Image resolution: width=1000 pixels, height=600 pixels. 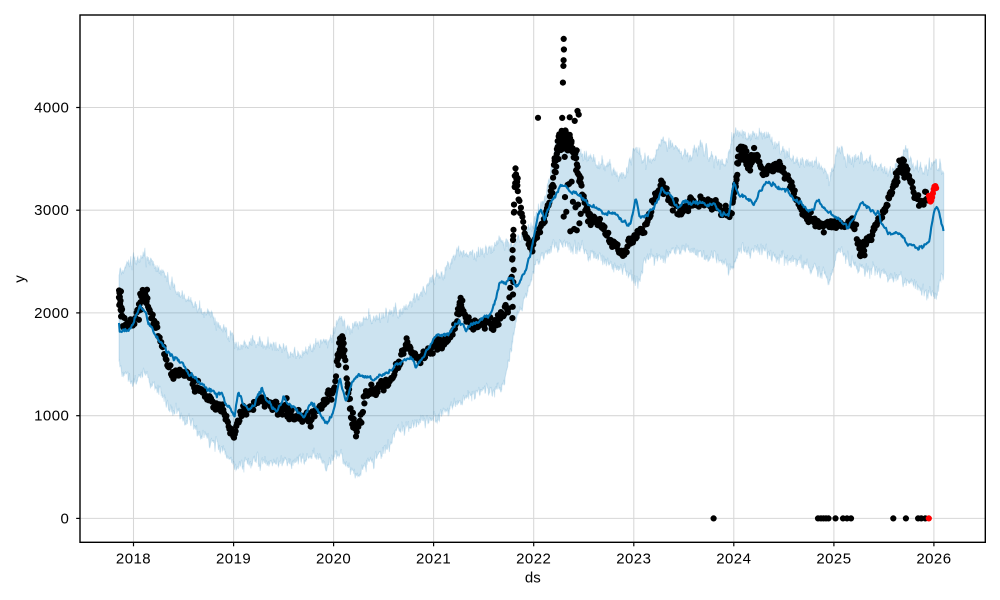 I want to click on svg-text: 2024, so click(x=733, y=559).